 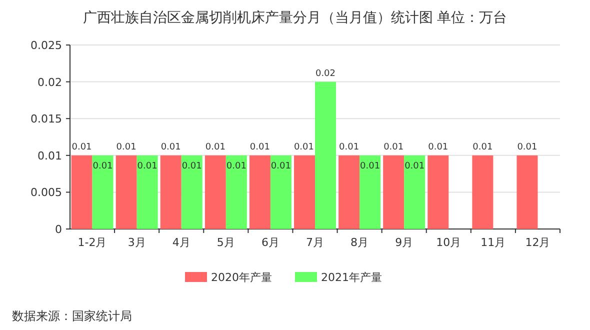 I want to click on source-note: 数据来源：国家统计局, so click(x=72, y=316).